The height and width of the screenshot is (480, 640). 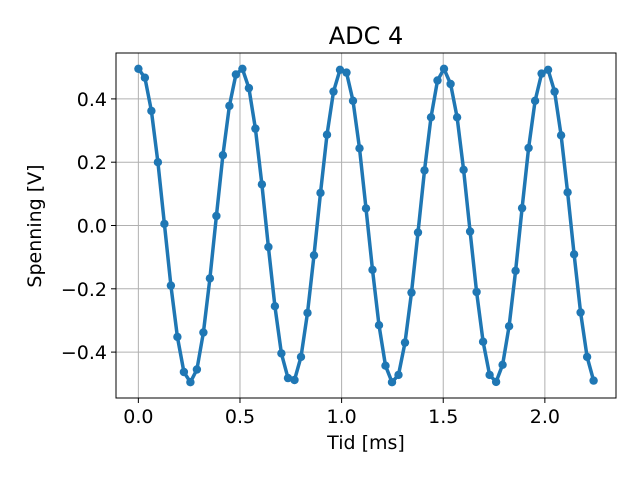 What do you see at coordinates (92, 100) in the screenshot?
I see `y-tick-label: 0.4` at bounding box center [92, 100].